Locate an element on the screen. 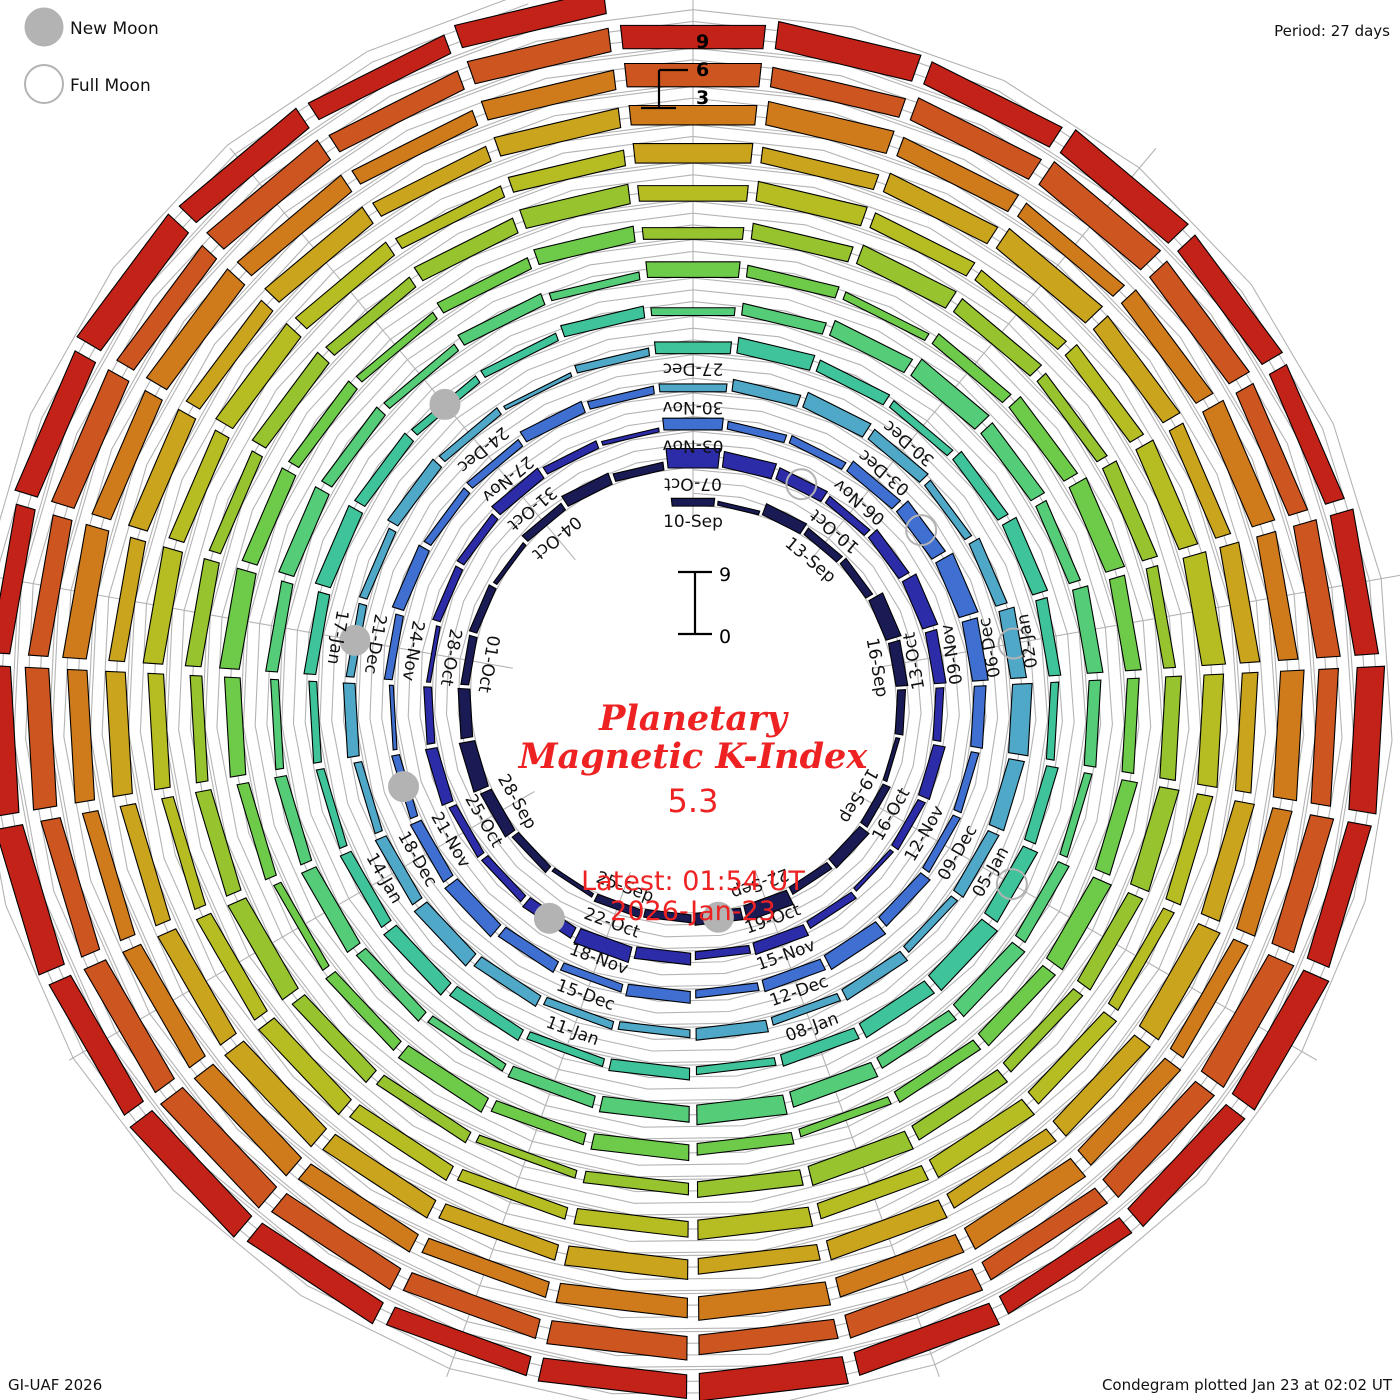 This screenshot has height=1400, width=1400. date-label: 28-Oct is located at coordinates (451, 657).